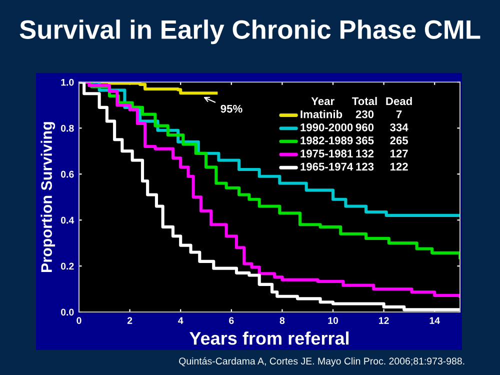  What do you see at coordinates (326, 154) in the screenshot?
I see `legend-label: 1975-1981` at bounding box center [326, 154].